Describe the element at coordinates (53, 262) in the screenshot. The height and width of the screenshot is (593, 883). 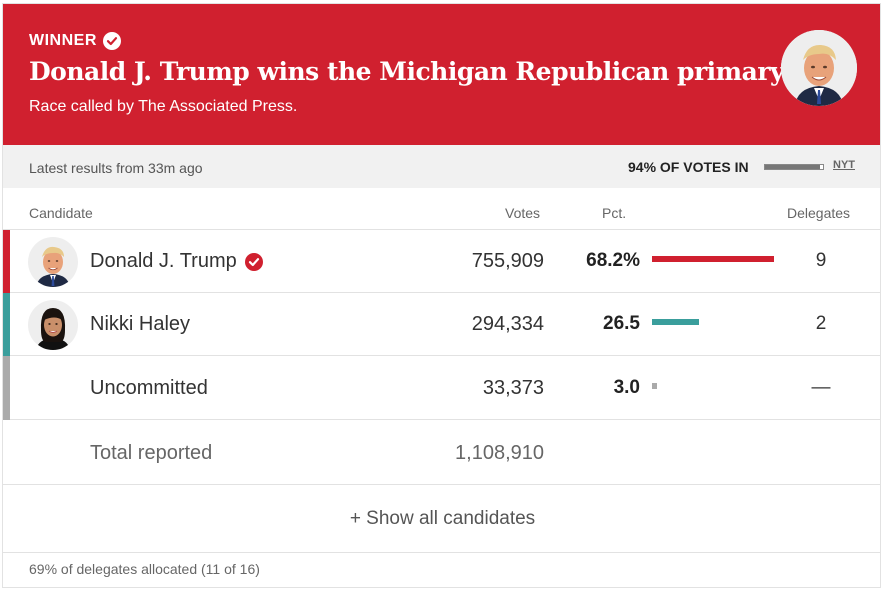
I see `candidate-avatar-trump` at that location.